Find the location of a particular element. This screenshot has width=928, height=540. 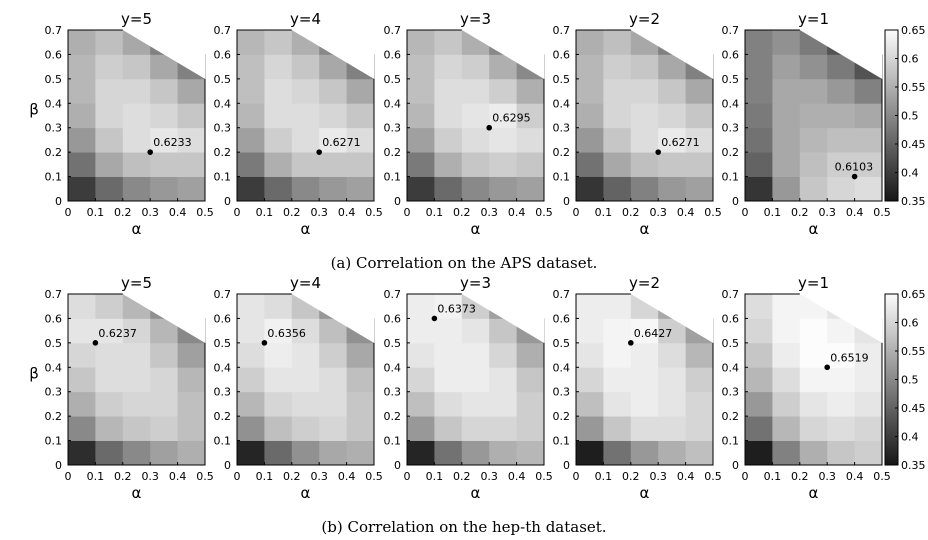

p5-cell-a1-b6 is located at coordinates (786, 42).